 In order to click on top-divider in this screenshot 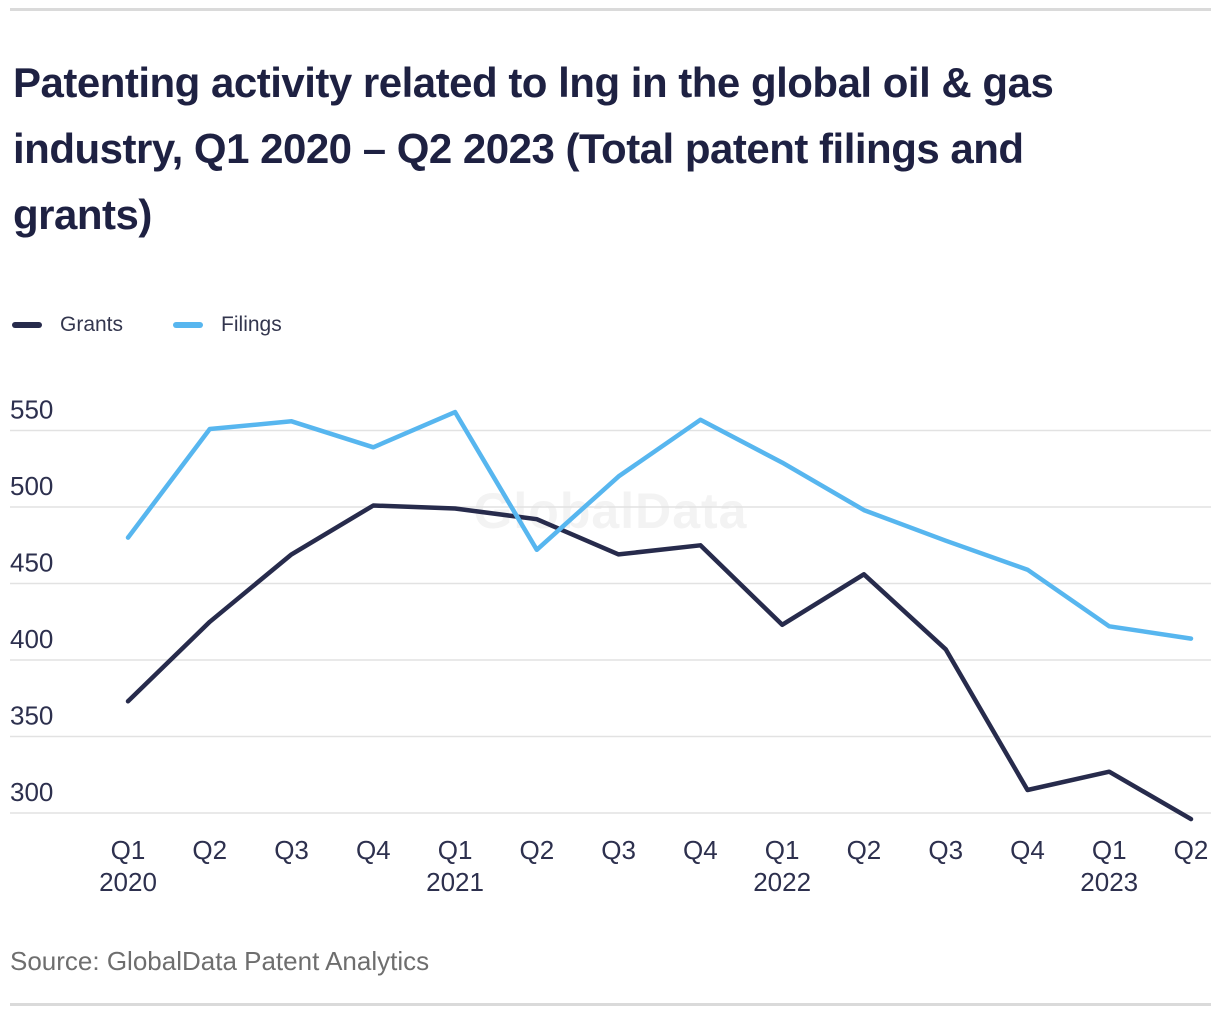, I will do `click(610, 9)`.